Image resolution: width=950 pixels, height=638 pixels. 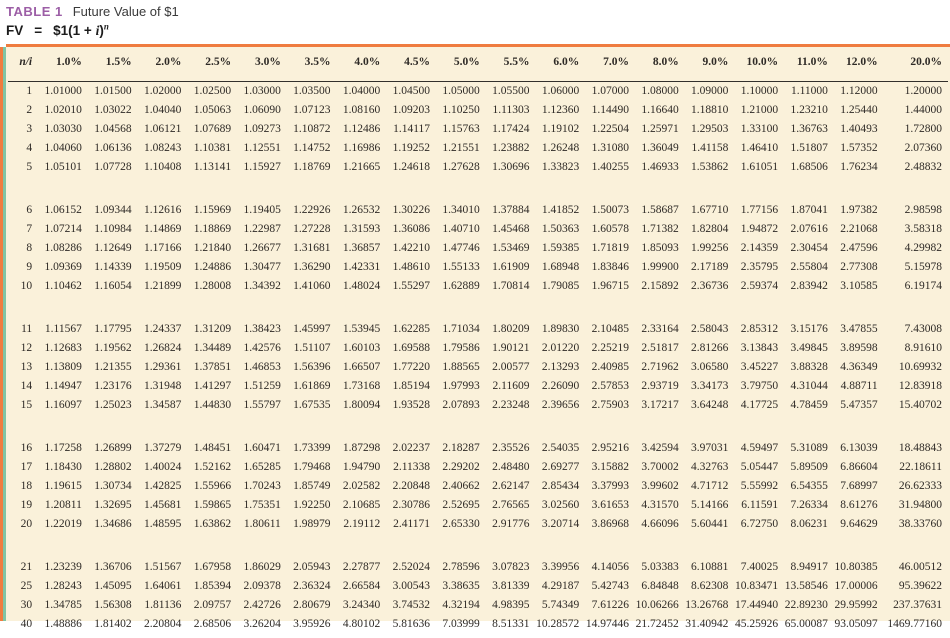 I want to click on fv-value: 1.31593, so click(x=361, y=229).